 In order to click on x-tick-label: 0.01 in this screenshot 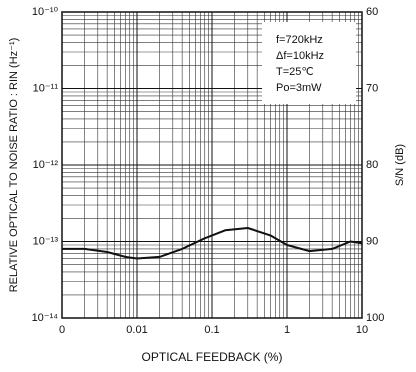, I will do `click(136, 330)`.